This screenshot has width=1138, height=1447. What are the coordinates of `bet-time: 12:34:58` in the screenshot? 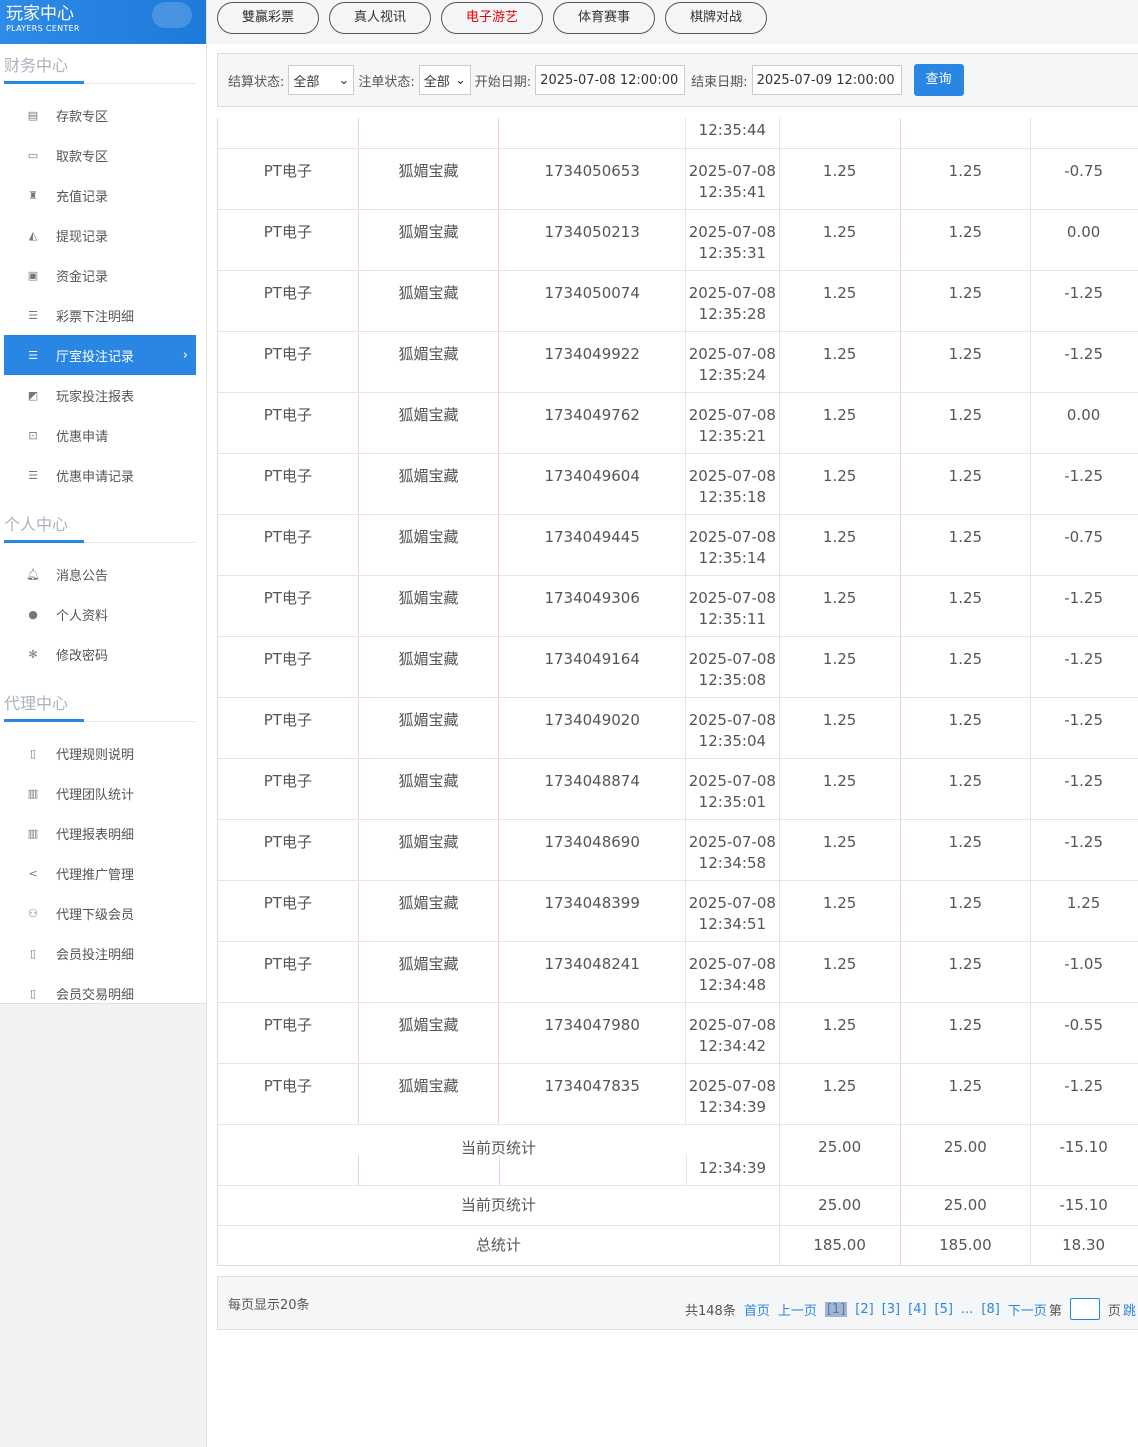 It's located at (732, 863).